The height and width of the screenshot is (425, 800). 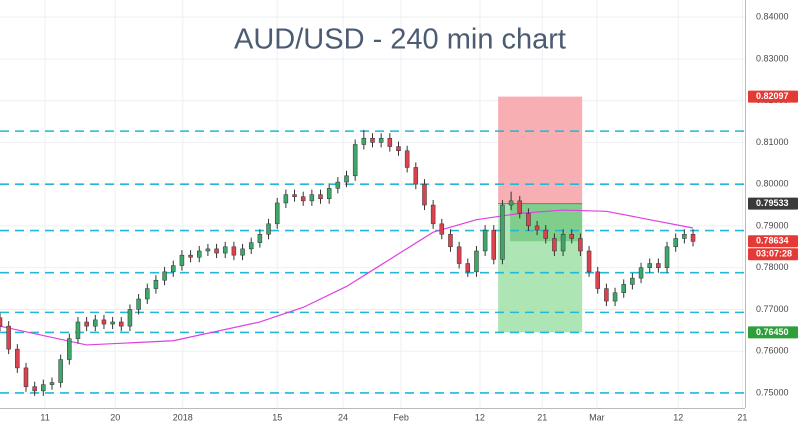 I want to click on y-tick-label: 0.81000, so click(x=772, y=142).